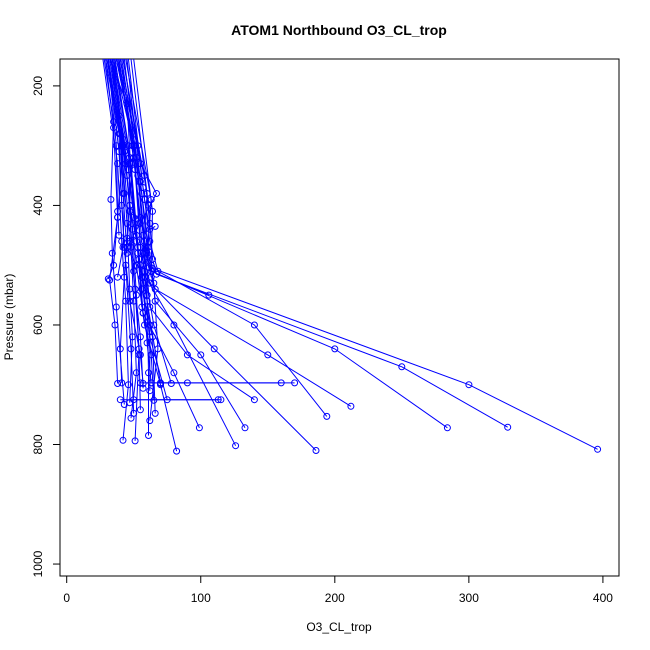  What do you see at coordinates (38, 86) in the screenshot?
I see `y-tick-label: 200` at bounding box center [38, 86].